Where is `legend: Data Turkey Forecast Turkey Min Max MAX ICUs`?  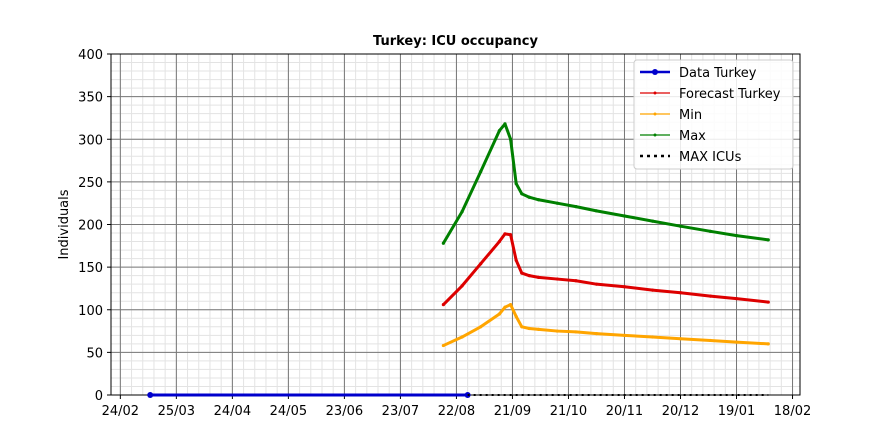
legend: Data Turkey Forecast Turkey Min Max MAX ICUs is located at coordinates (713, 114).